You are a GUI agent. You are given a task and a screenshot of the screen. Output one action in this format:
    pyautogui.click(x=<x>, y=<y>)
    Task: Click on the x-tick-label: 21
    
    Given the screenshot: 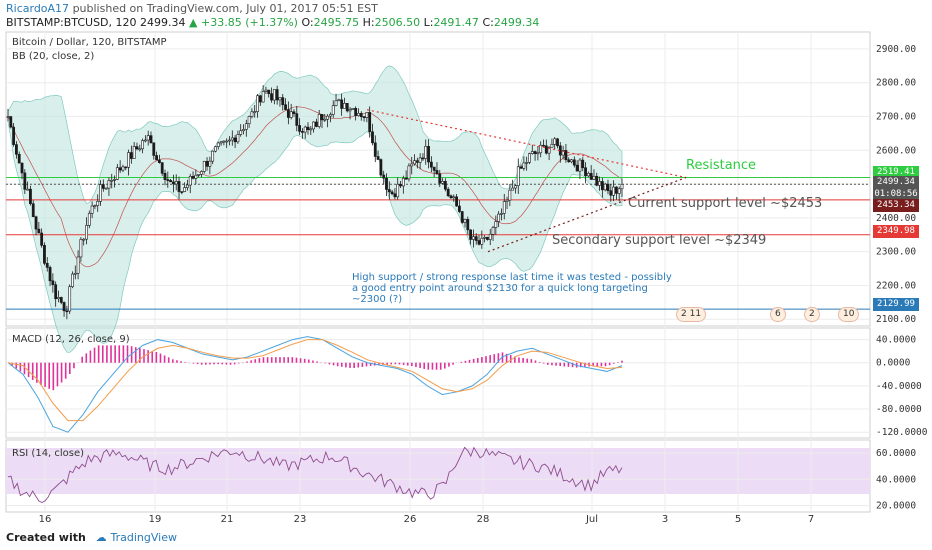 What is the action you would take?
    pyautogui.click(x=227, y=519)
    